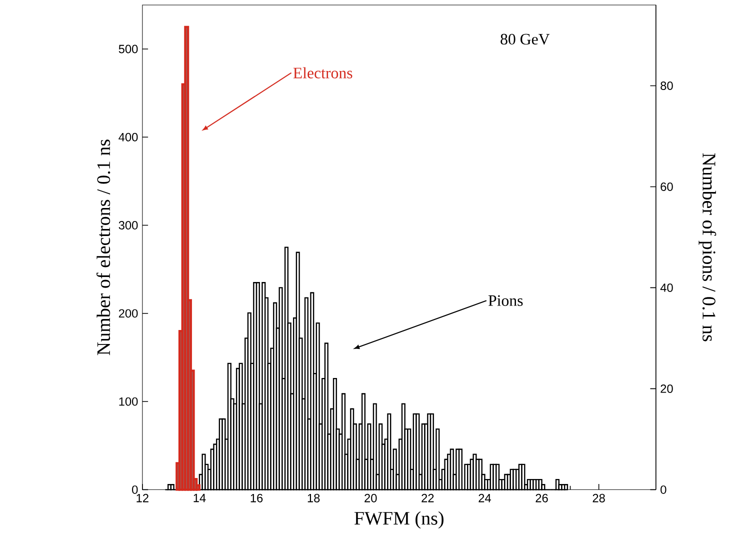 The width and height of the screenshot is (755, 540). I want to click on x-tick-label: 16, so click(256, 498).